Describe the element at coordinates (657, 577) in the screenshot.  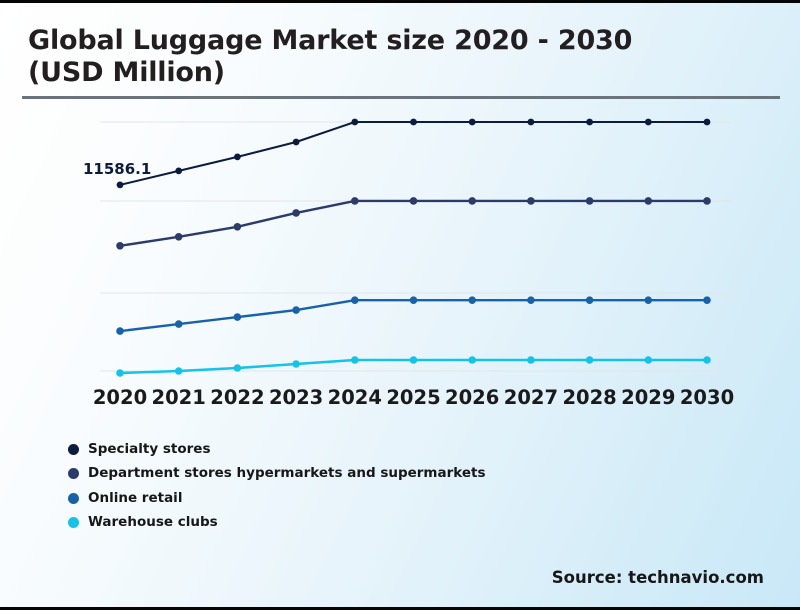
I see `source-attribution: Source: technavio.com` at that location.